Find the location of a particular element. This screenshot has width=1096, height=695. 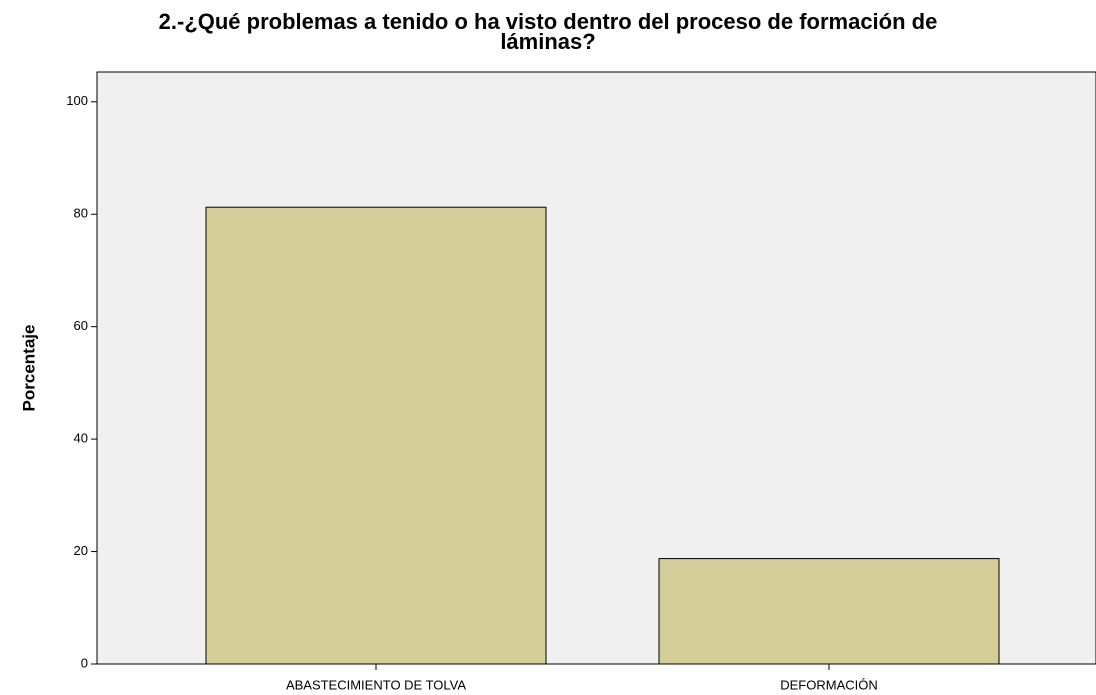

y-tick-label: 20 is located at coordinates (81, 550).